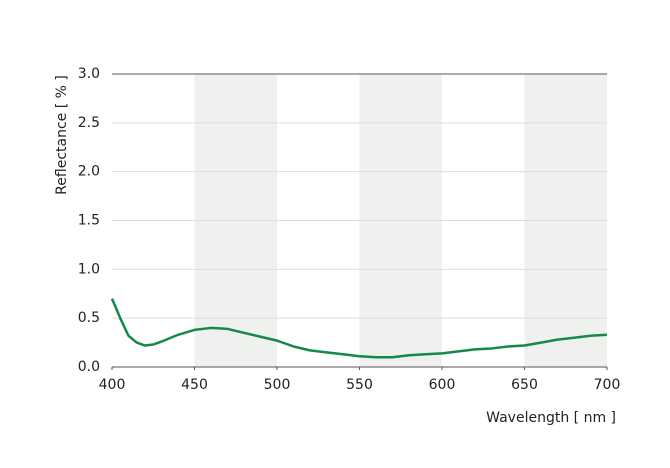 This screenshot has width=670, height=468. Describe the element at coordinates (607, 385) in the screenshot. I see `x-tick-label: 700` at that location.